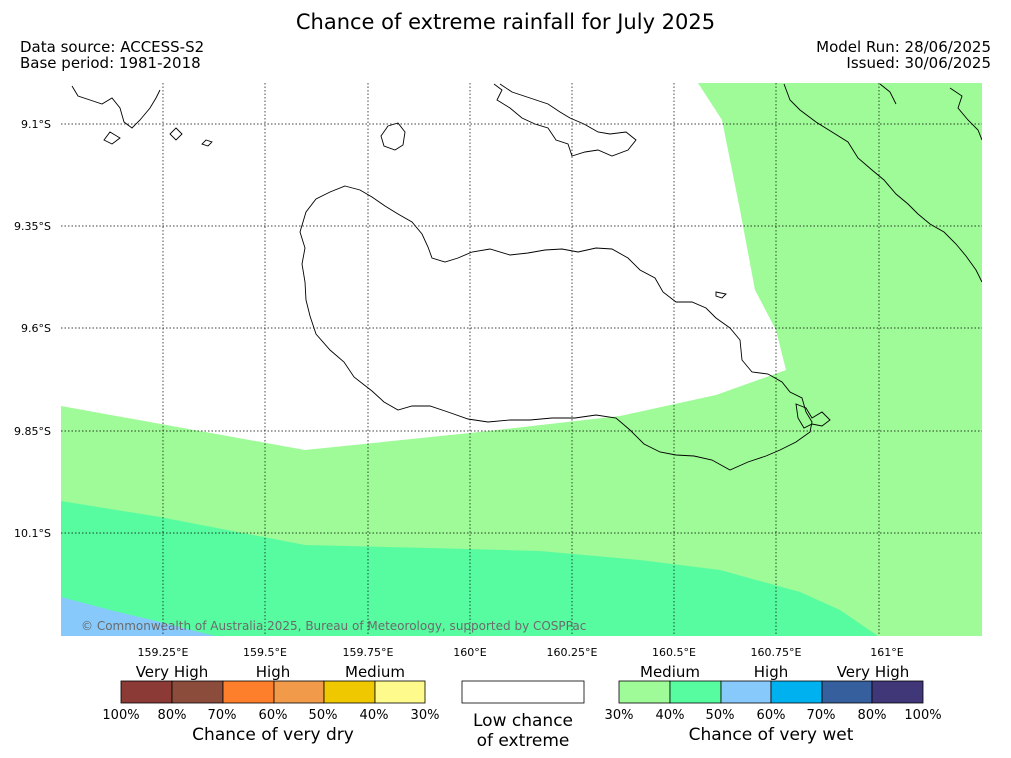 This screenshot has height=758, width=1011. I want to click on dry-legend-title: Chance of very dry, so click(273, 735).